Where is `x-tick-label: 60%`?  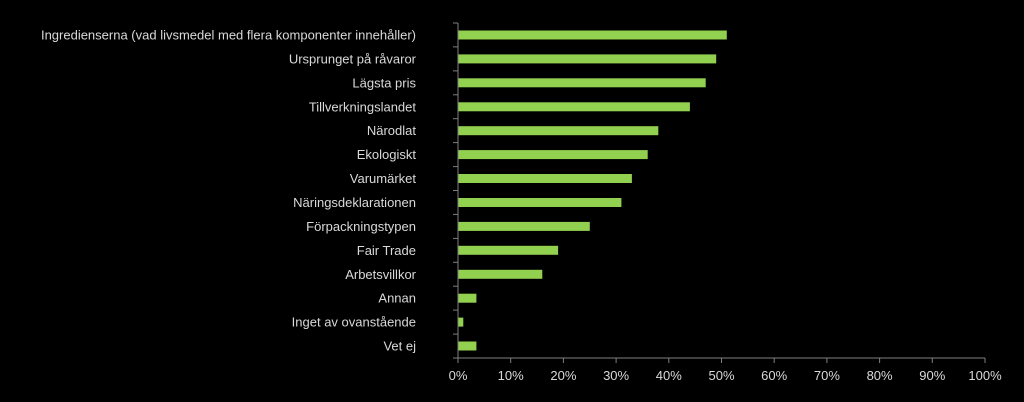 x-tick-label: 60% is located at coordinates (774, 375).